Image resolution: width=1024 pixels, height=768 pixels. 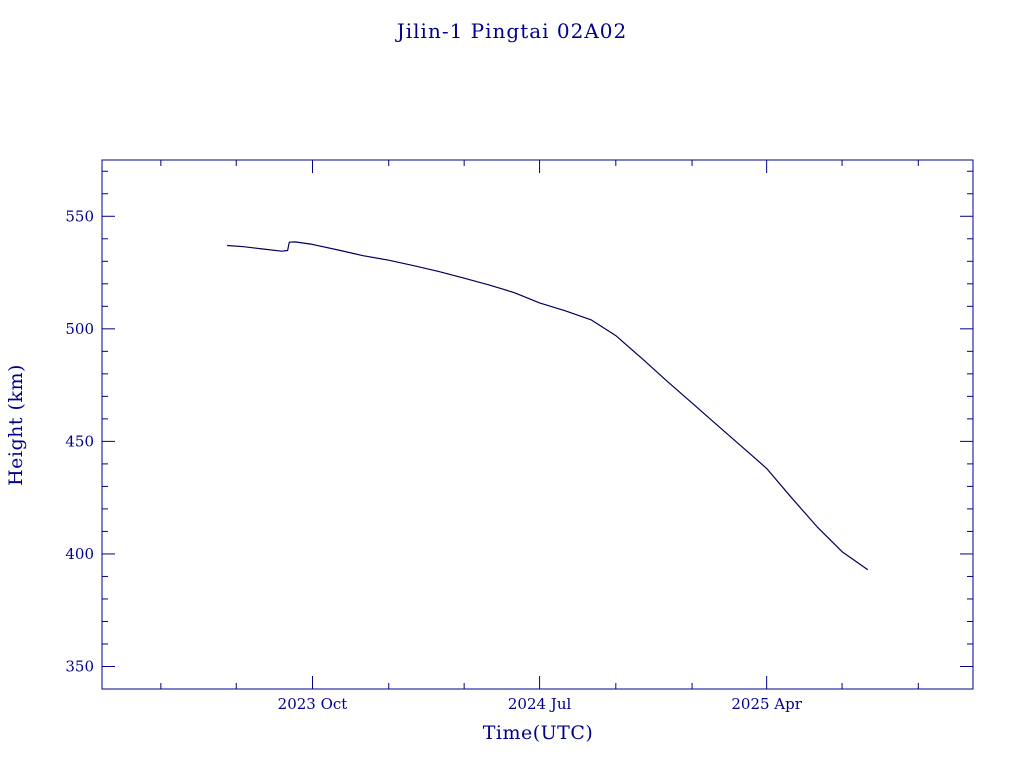 What do you see at coordinates (79, 441) in the screenshot?
I see `y-tick-label: 450` at bounding box center [79, 441].